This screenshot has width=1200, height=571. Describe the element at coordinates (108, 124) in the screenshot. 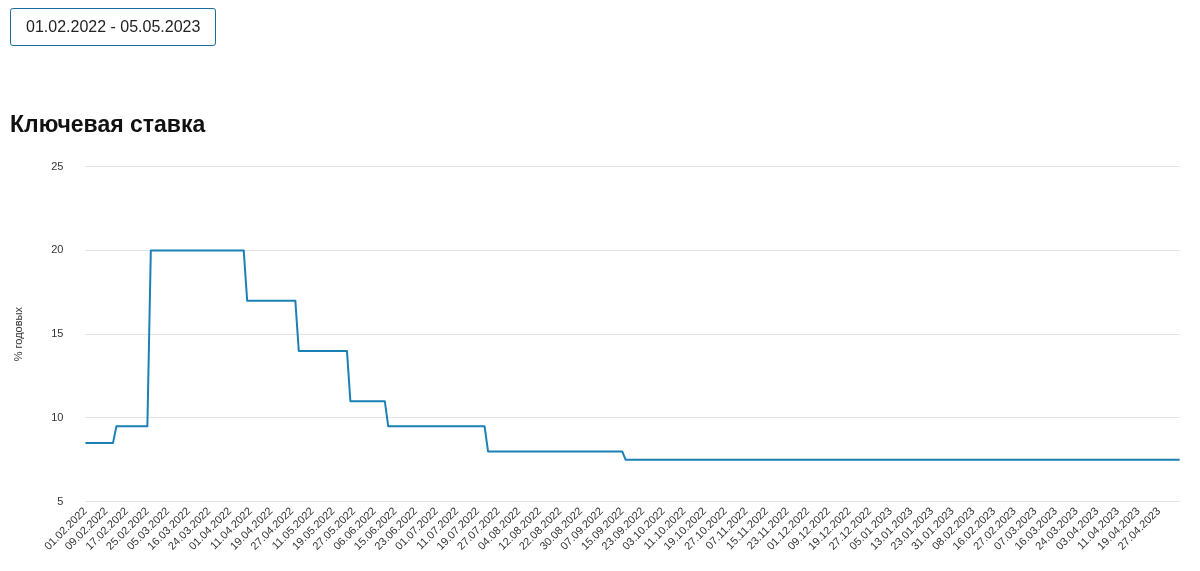

I see `chart-title: Ключевая ставка` at that location.